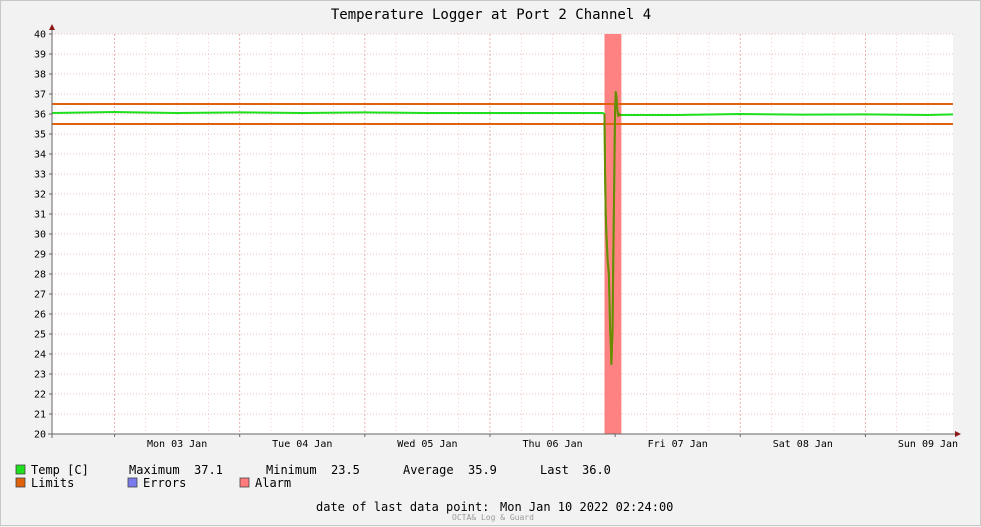 Image resolution: width=981 pixels, height=527 pixels. What do you see at coordinates (40, 255) in the screenshot?
I see `y-tick-label: 29` at bounding box center [40, 255].